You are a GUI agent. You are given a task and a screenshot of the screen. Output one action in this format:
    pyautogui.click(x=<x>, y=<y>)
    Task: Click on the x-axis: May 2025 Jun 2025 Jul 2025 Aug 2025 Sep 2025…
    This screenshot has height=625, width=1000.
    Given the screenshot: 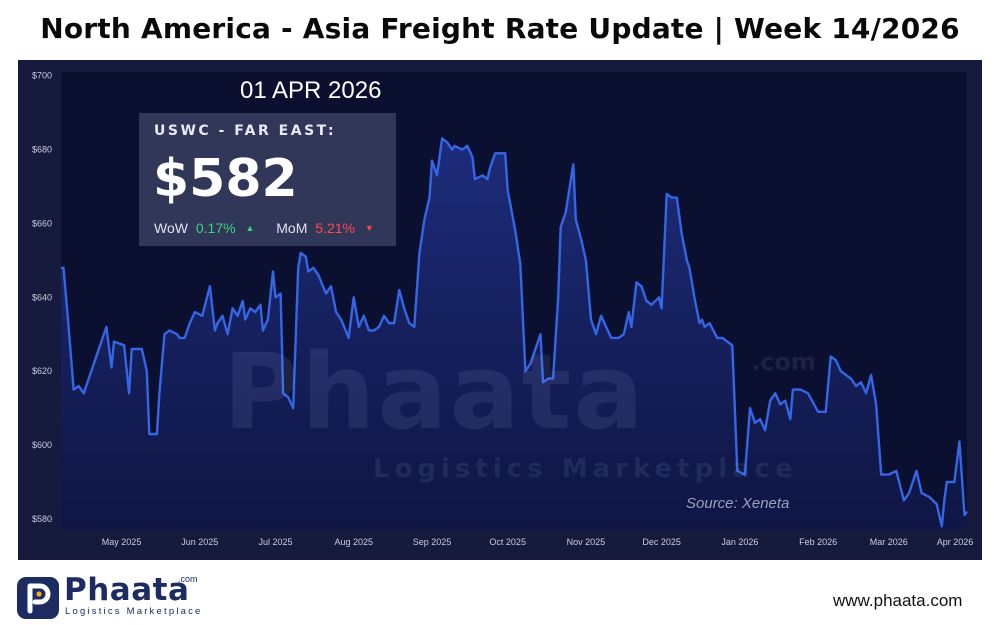 What is the action you would take?
    pyautogui.click(x=537, y=542)
    